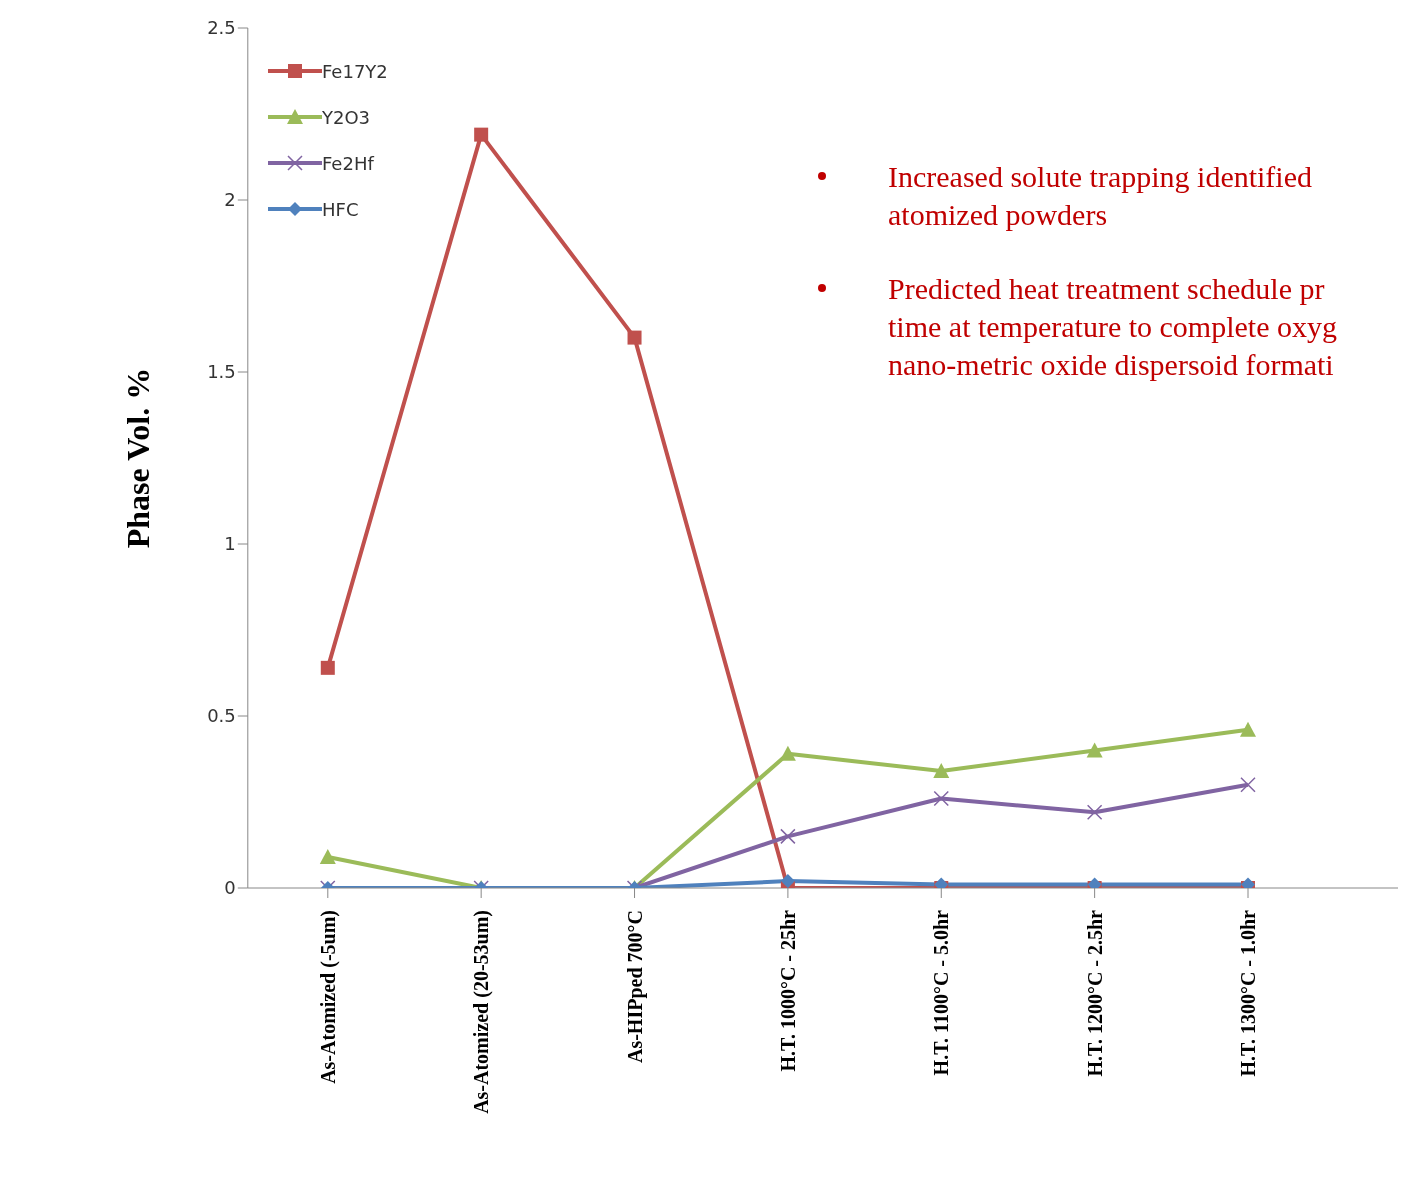 The image size is (1405, 1180). Describe the element at coordinates (941, 992) in the screenshot. I see `x-tick-label: H.T. 1100°C - 5.0hr` at that location.